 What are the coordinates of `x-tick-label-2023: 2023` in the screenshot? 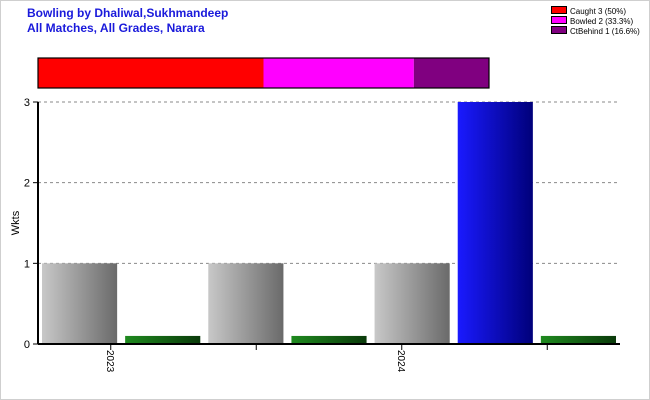 It's located at (109, 361).